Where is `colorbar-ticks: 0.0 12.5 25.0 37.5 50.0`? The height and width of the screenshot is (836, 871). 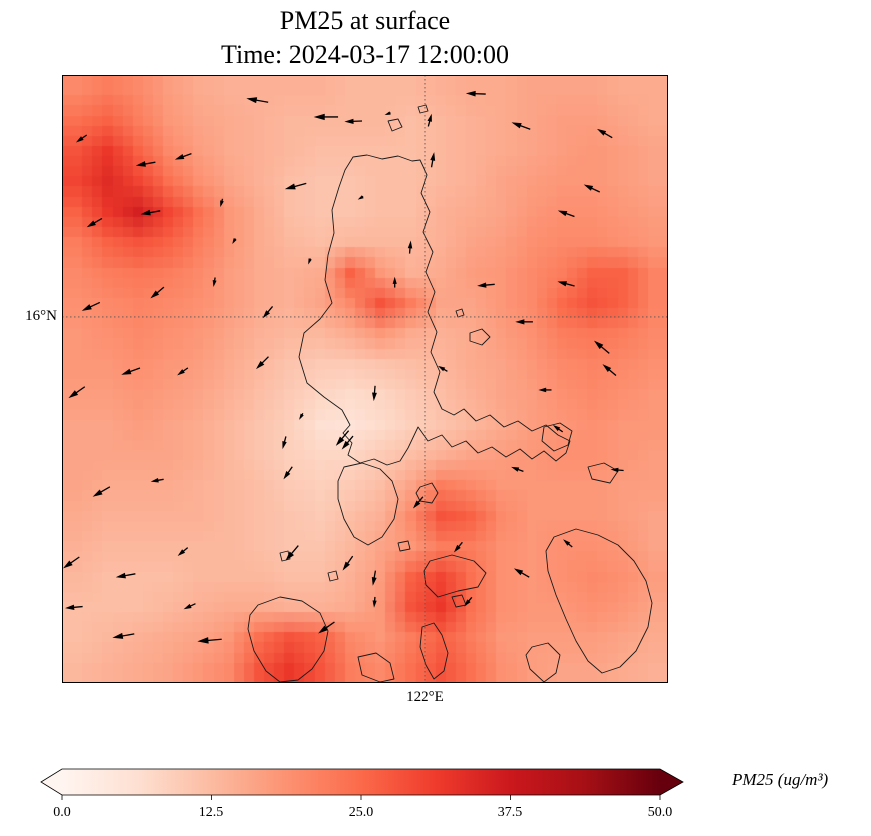 colorbar-ticks: 0.0 12.5 25.0 37.5 50.0 is located at coordinates (362, 815).